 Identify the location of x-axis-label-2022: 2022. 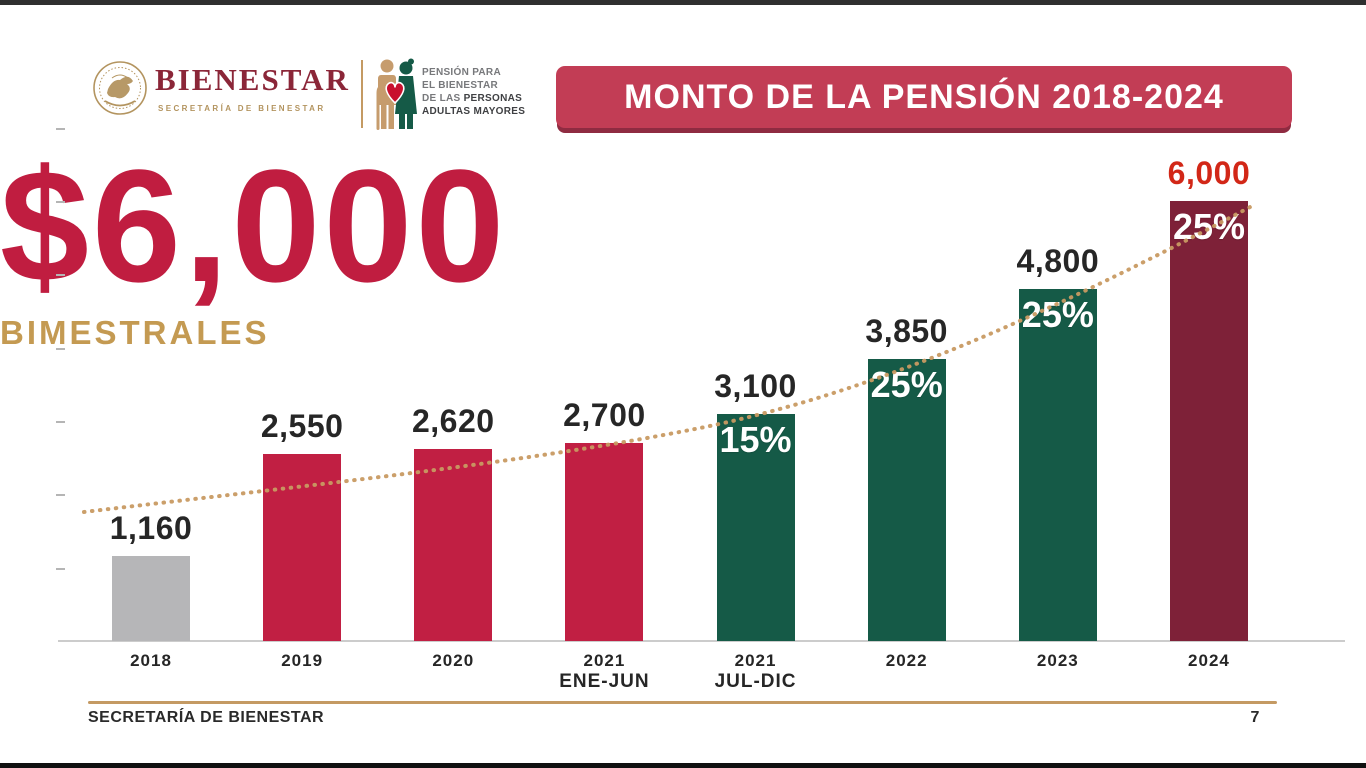
(906, 660).